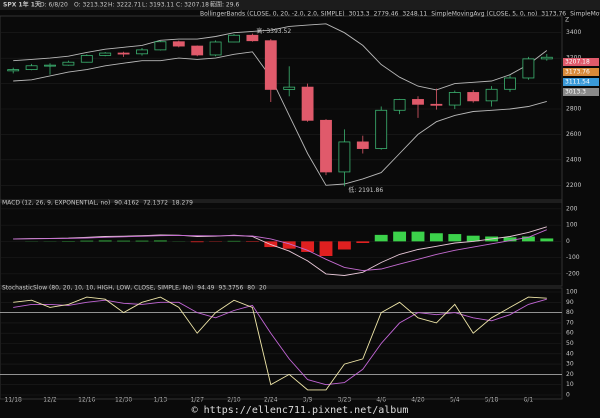 The height and width of the screenshot is (418, 600). I want to click on quote-field: C: 3207.18, so click(192, 5).